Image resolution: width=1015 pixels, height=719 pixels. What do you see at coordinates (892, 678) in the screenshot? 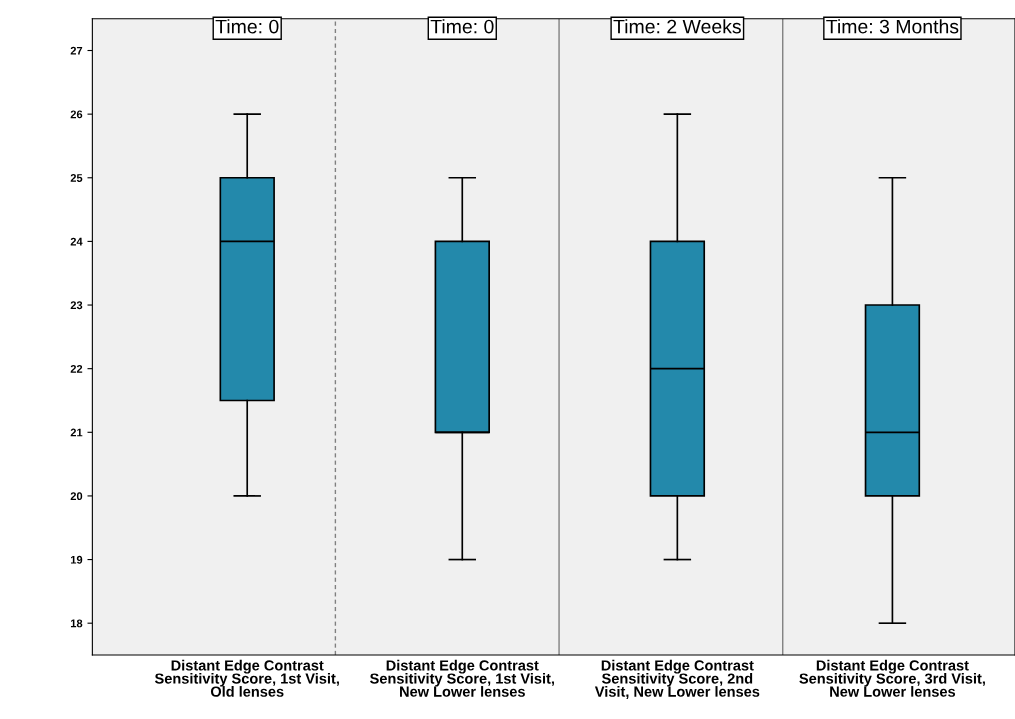
I see `x-tick-label: Distant Edge Contrast Sensitivity Score, 3rd Visit, New Lower lenses` at bounding box center [892, 678].